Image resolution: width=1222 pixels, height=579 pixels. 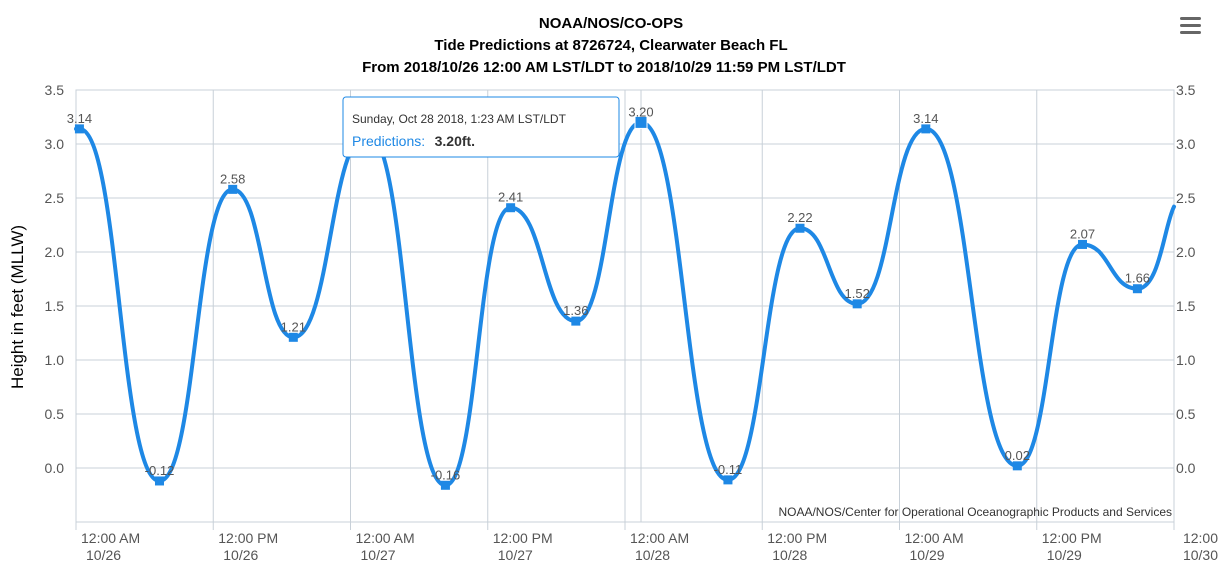 I want to click on x-tick-label-date: 10/30, so click(x=1200, y=555).